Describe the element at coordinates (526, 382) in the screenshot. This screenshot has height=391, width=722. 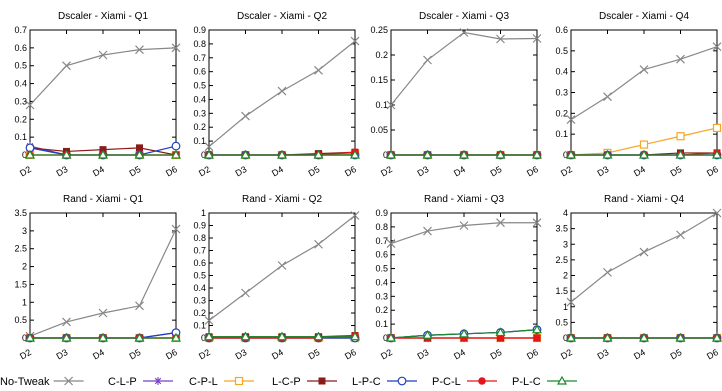
I see `legend-label: P-L-C` at that location.